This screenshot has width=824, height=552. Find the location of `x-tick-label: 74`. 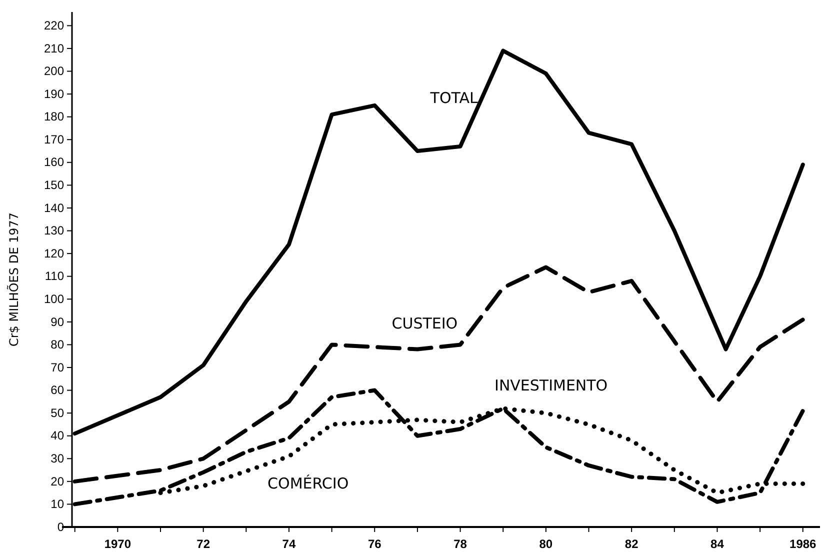

x-tick-label: 74 is located at coordinates (289, 544).